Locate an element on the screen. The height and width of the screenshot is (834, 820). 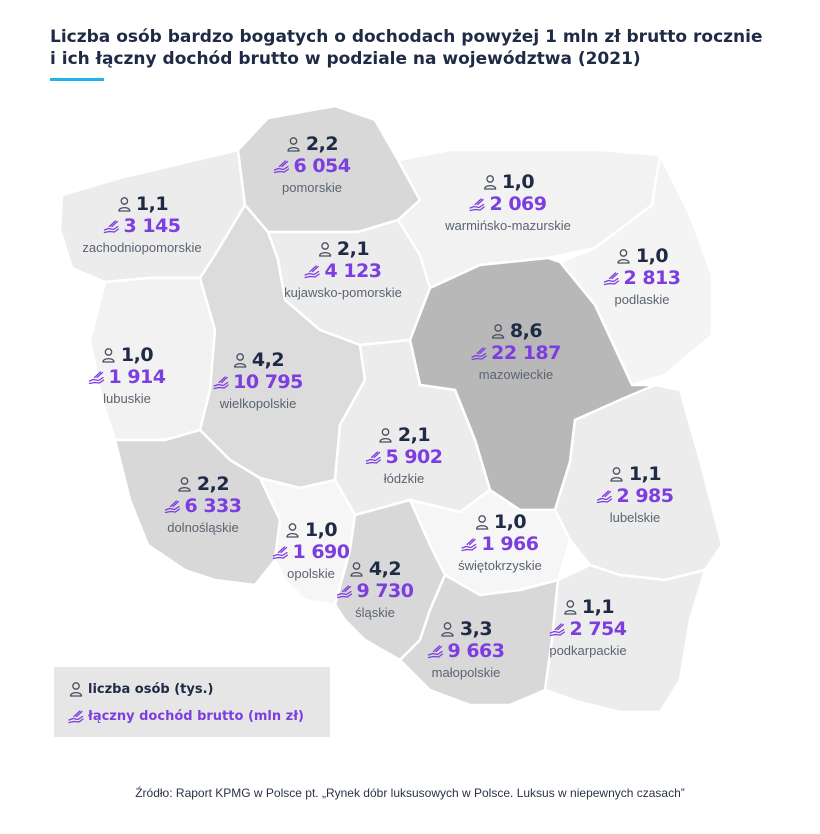
income-row: 5 902 is located at coordinates (404, 457).